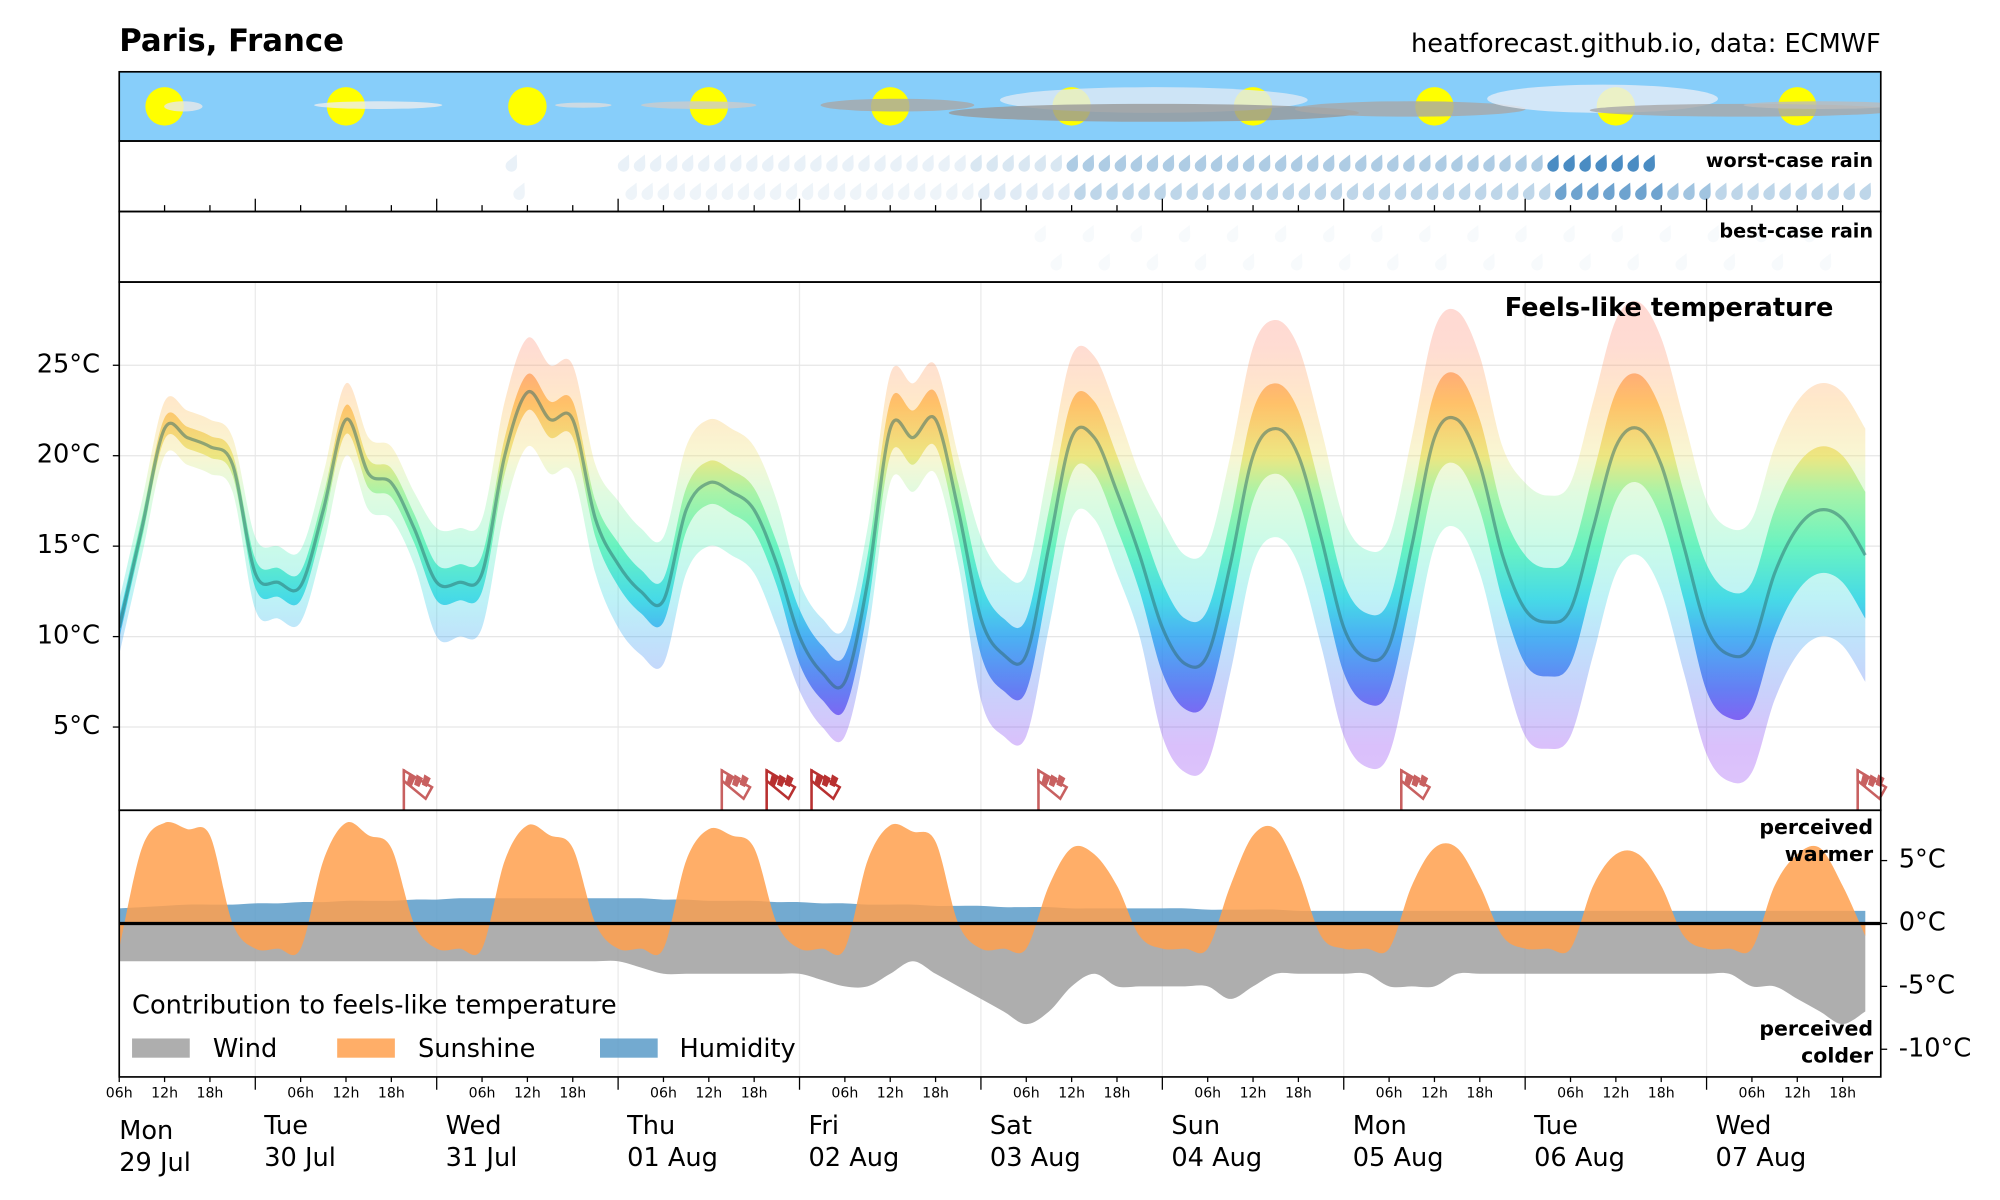  I want to click on date-label: 31 Jul, so click(482, 1158).